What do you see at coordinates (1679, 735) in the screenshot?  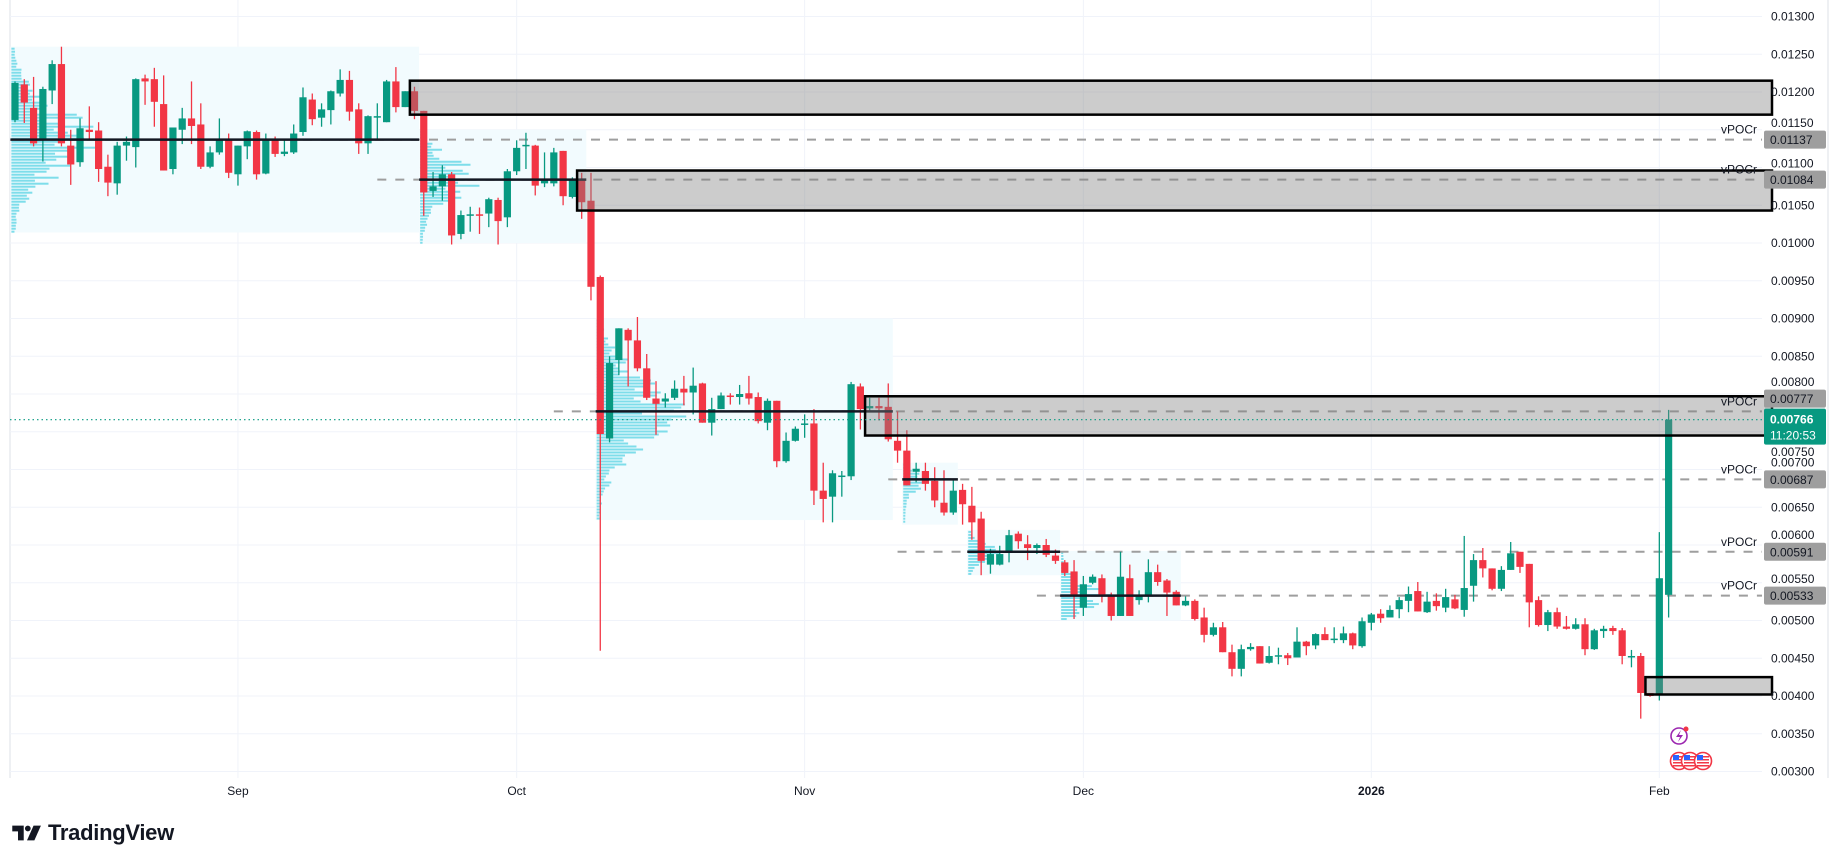 I see `lightning-icon` at bounding box center [1679, 735].